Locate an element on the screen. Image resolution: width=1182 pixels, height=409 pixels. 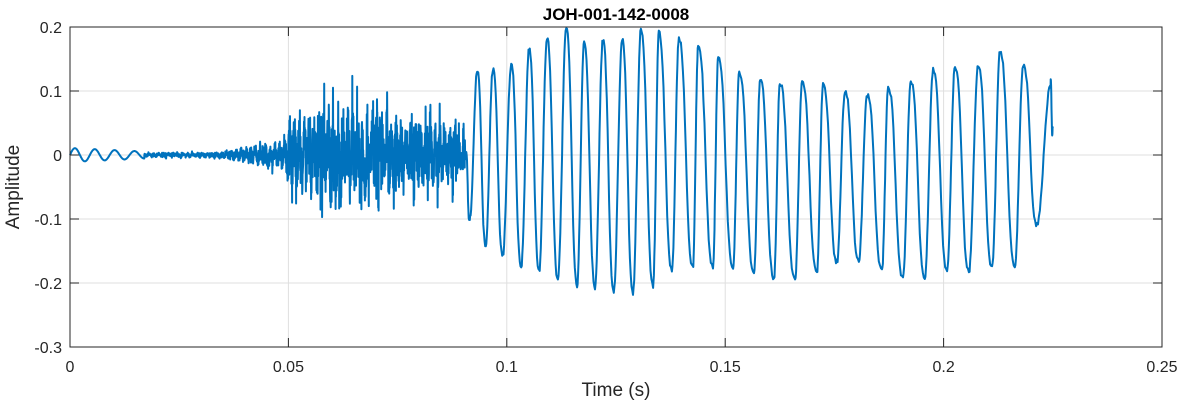
x-tick-label: 0.25 is located at coordinates (1161, 367).